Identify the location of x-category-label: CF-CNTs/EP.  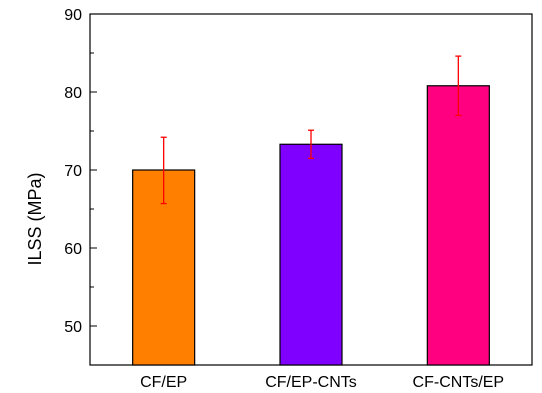
(459, 382).